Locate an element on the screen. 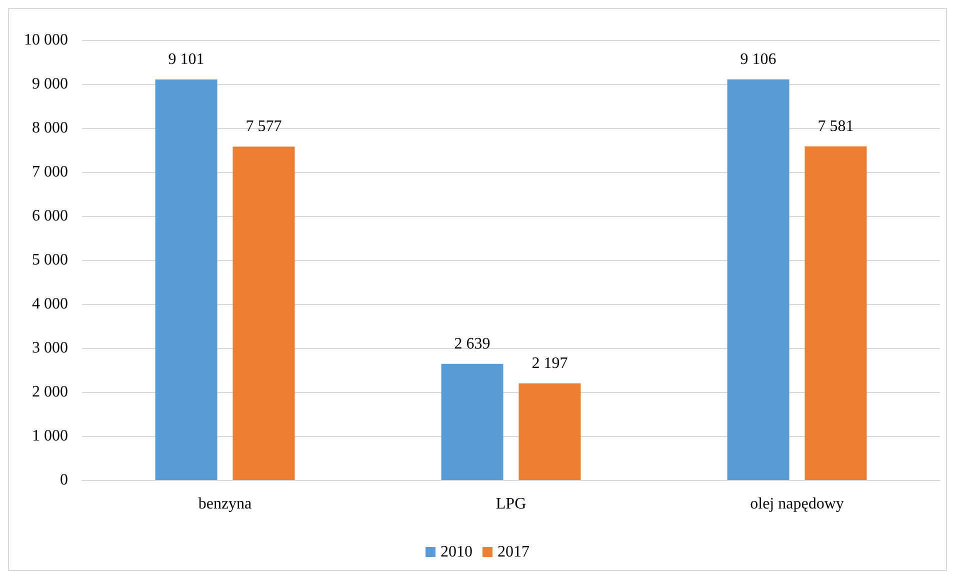 This screenshot has height=579, width=955. y-tick-label: 8 000 is located at coordinates (50, 128).